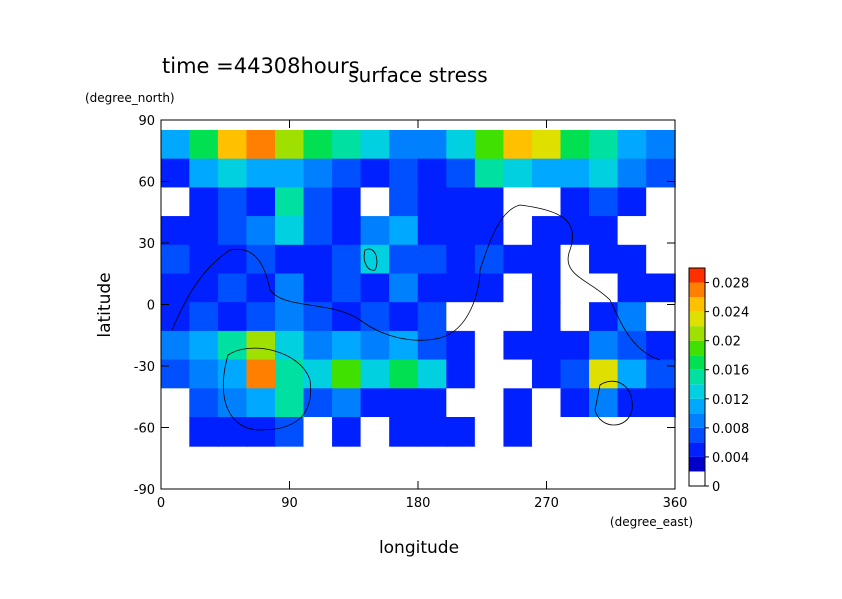  I want to click on colorbar-tick-label: 0.016, so click(730, 371).